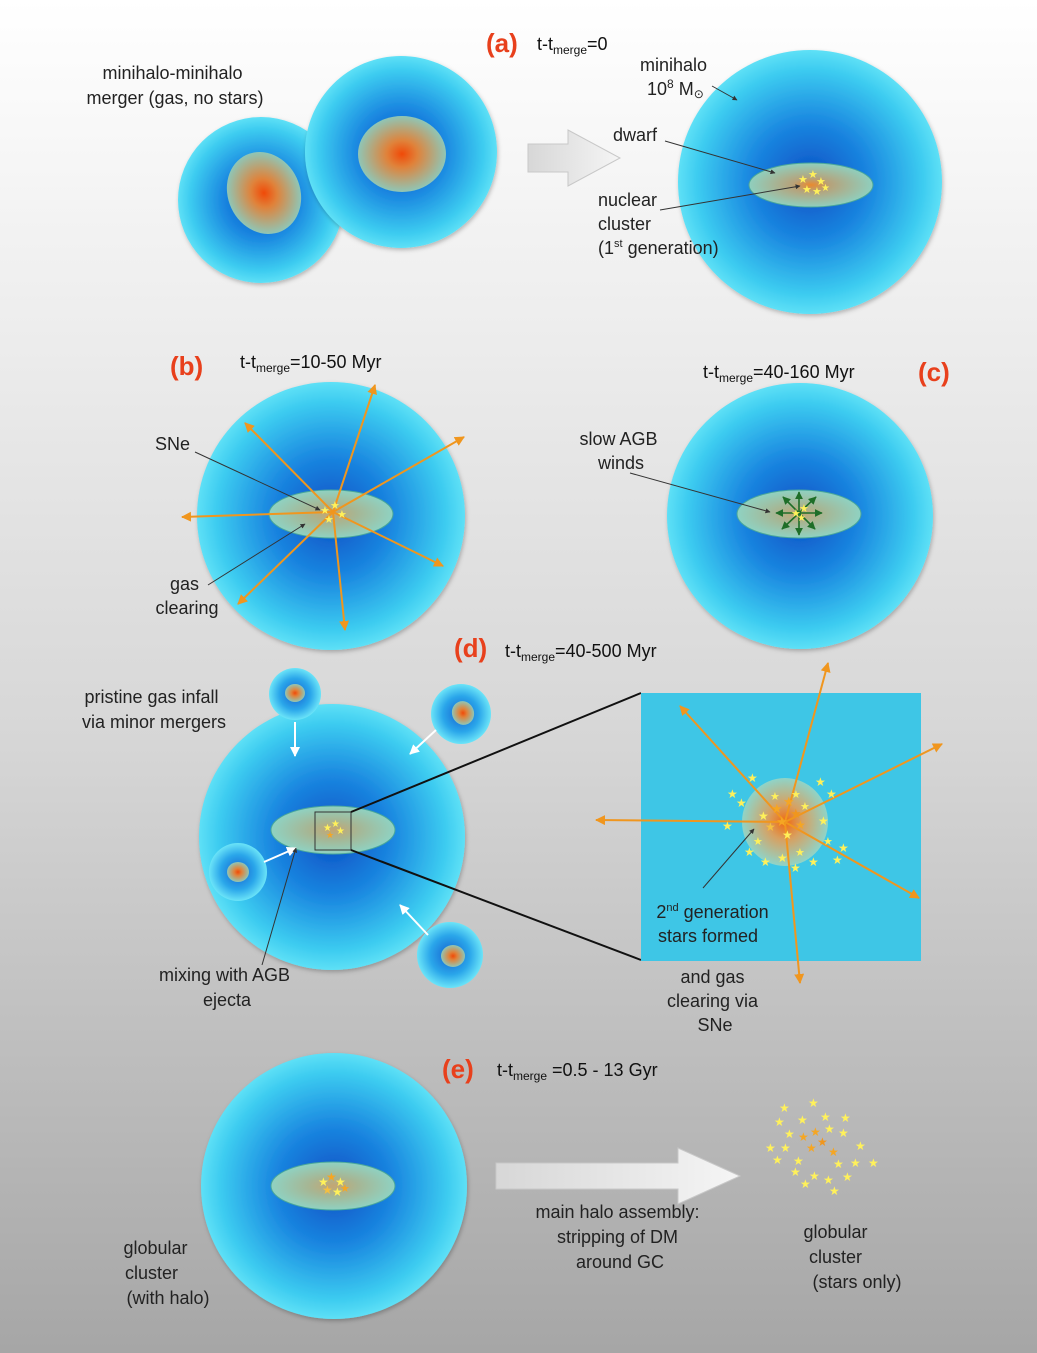 The image size is (1037, 1353). I want to click on gc-halo-label: globular cluster (with halo), so click(166, 1273).